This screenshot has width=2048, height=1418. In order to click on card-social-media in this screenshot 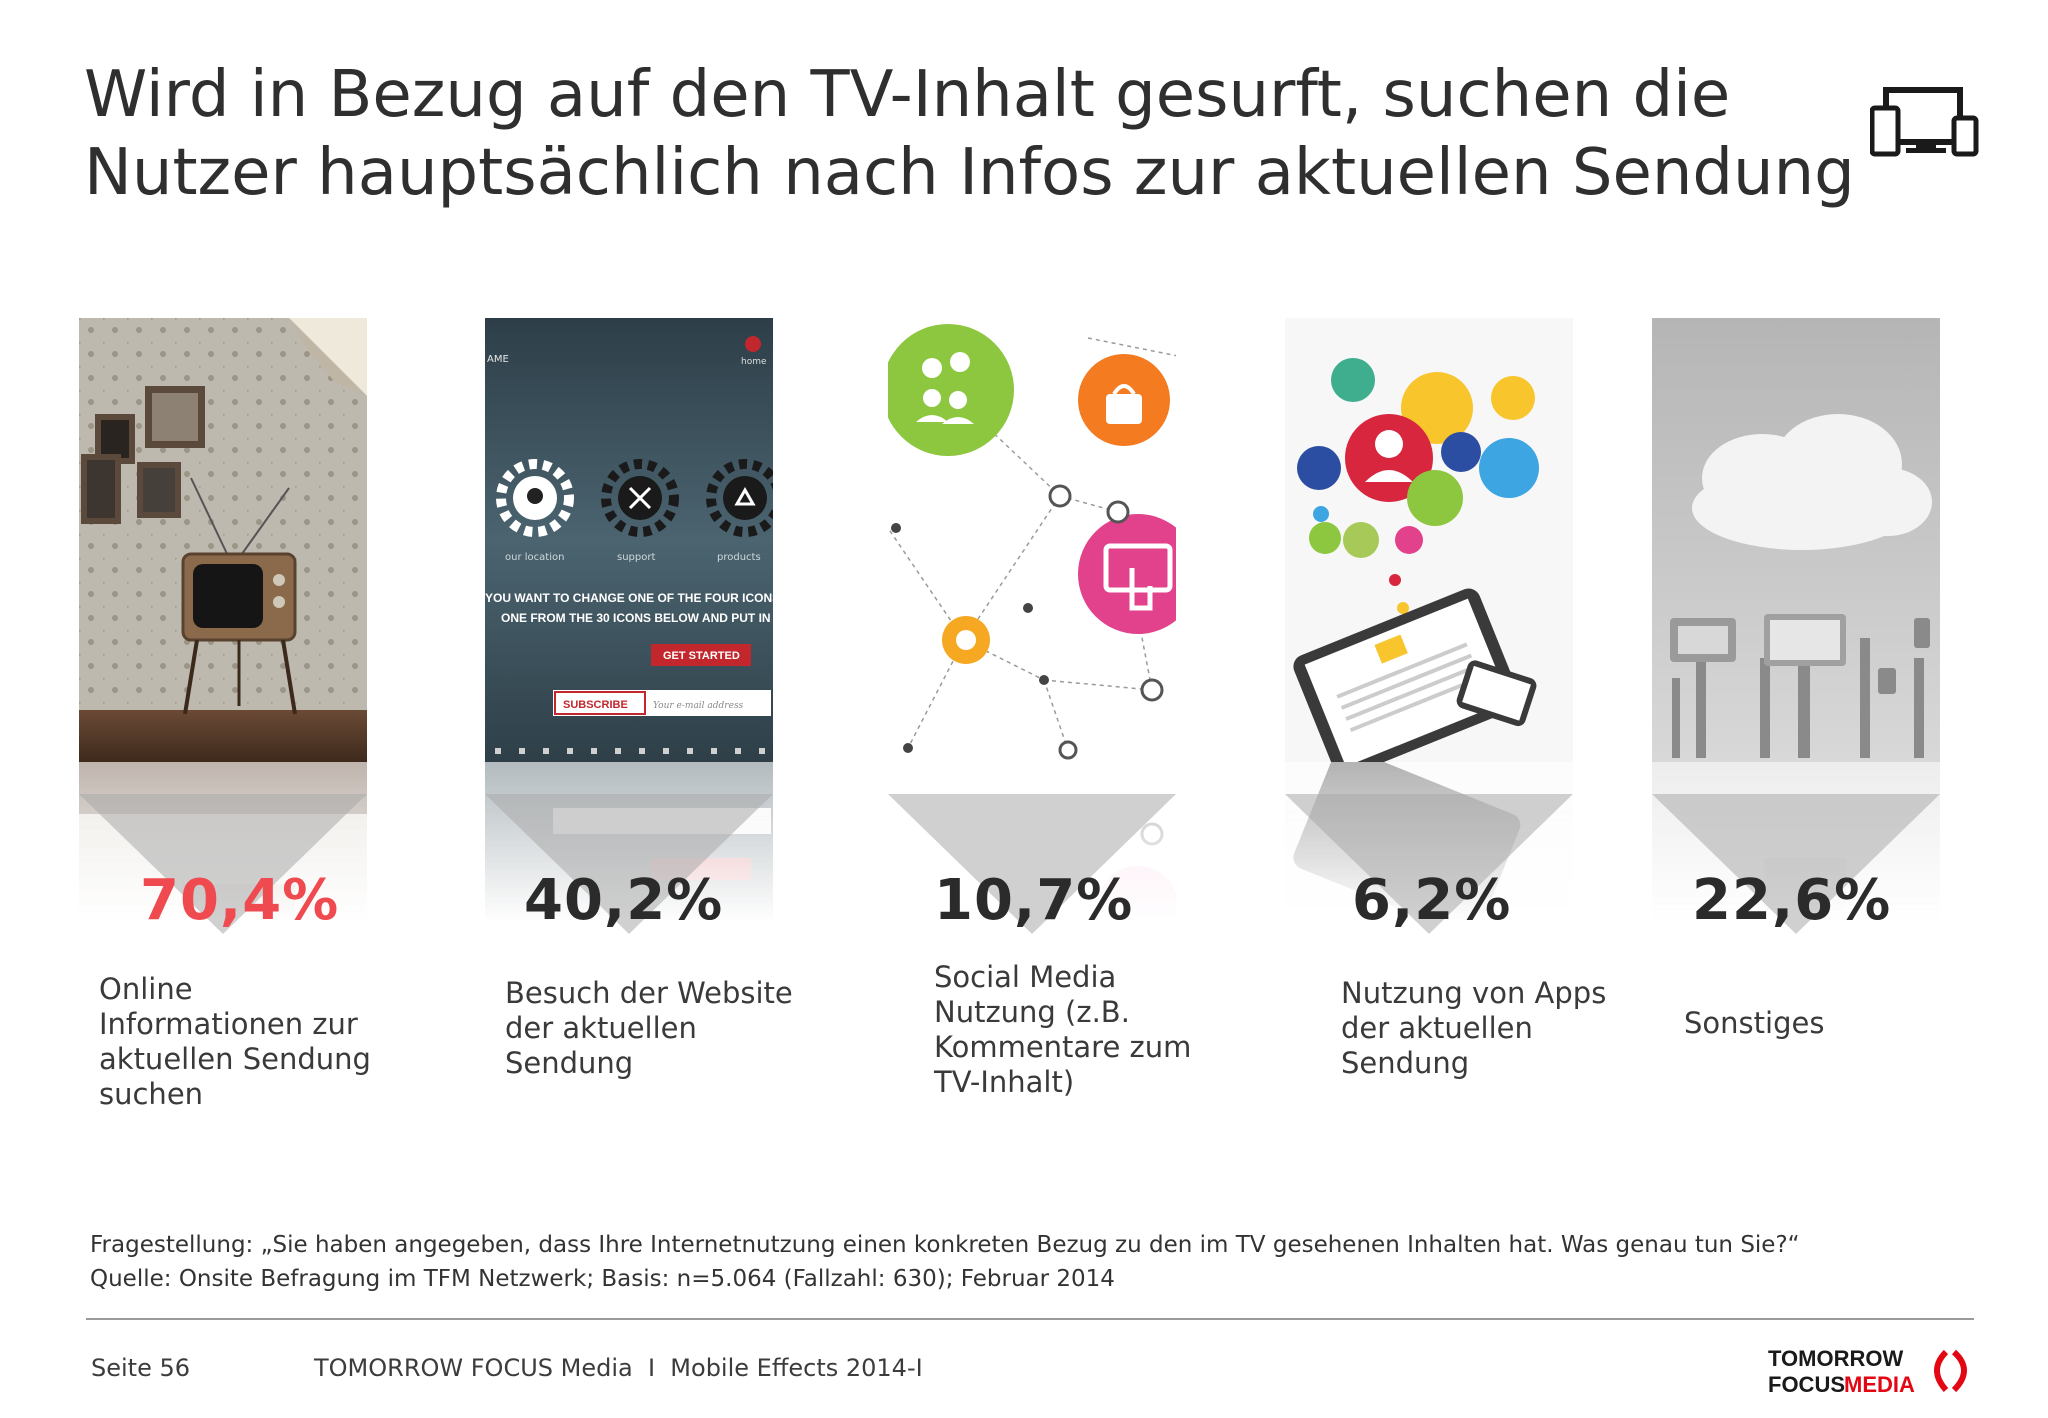, I will do `click(1032, 626)`.